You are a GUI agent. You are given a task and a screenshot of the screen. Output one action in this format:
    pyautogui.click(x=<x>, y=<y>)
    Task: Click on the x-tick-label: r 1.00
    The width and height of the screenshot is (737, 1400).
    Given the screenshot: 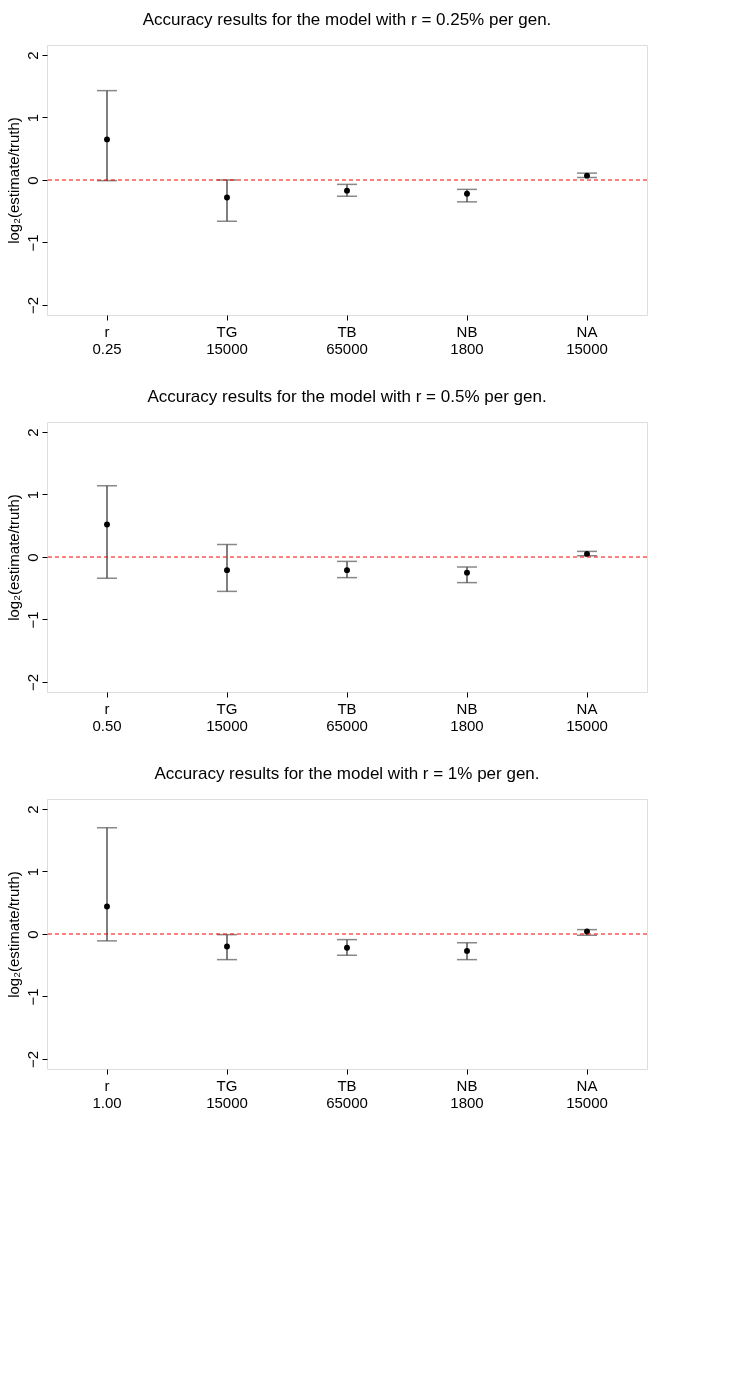 What is the action you would take?
    pyautogui.click(x=107, y=1093)
    